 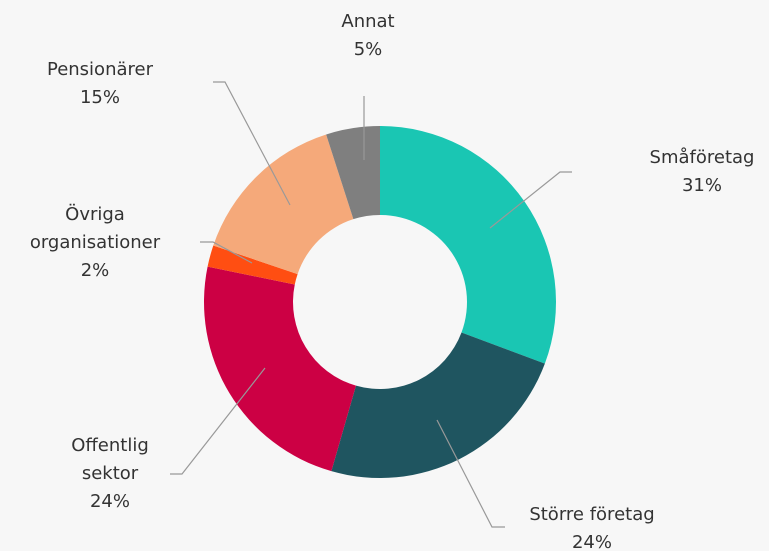 What do you see at coordinates (702, 157) in the screenshot?
I see `slice-name: Småföretag` at bounding box center [702, 157].